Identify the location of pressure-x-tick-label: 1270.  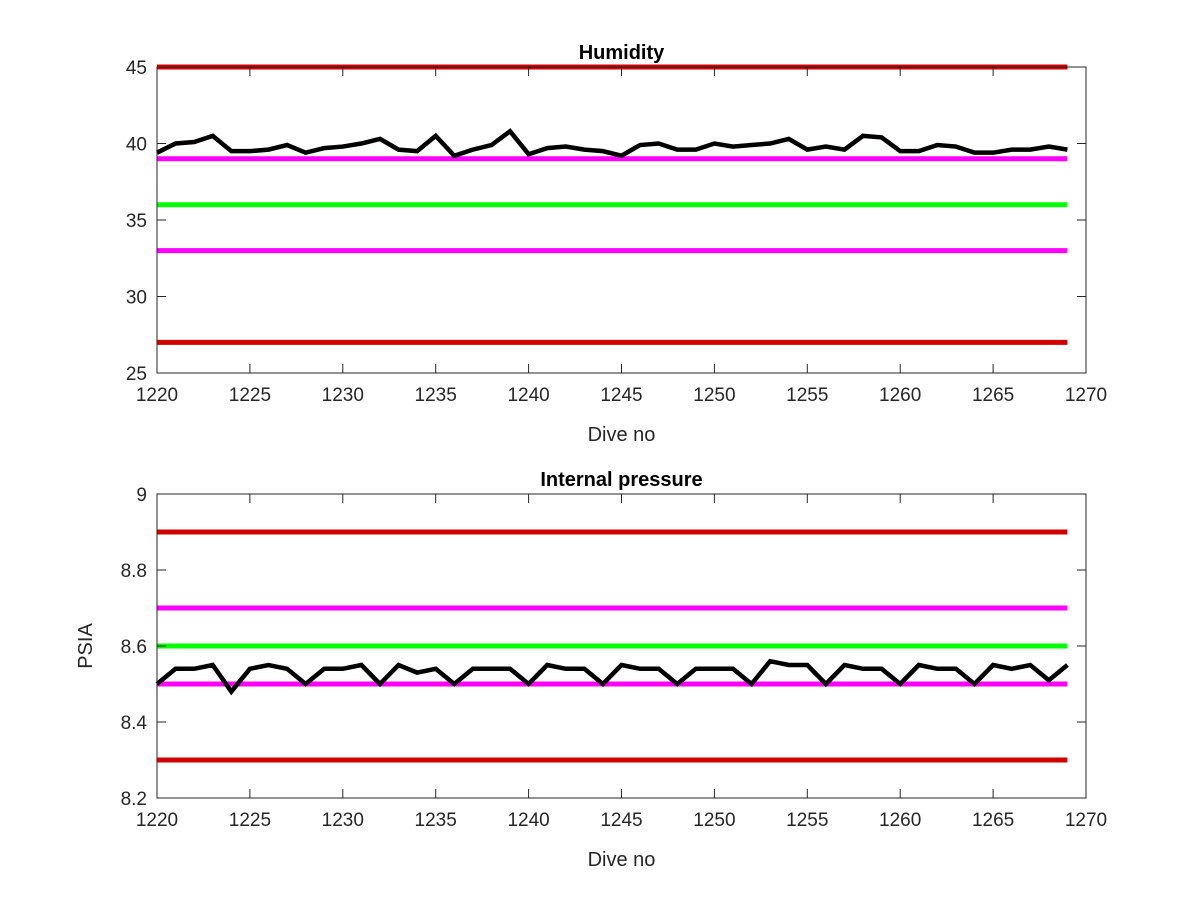
(1086, 820).